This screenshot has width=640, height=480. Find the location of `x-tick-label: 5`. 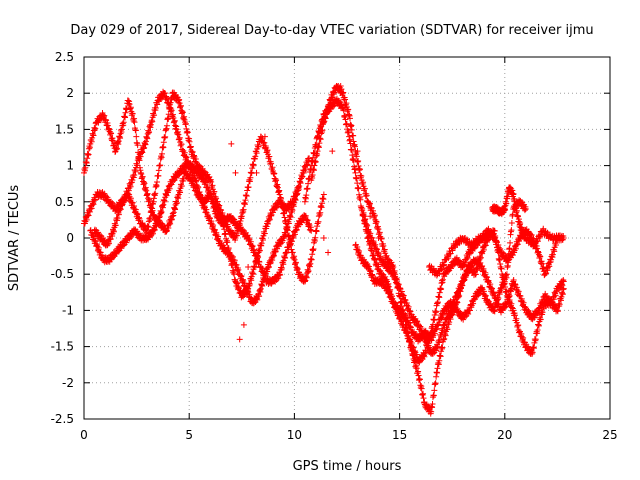

x-tick-label: 5 is located at coordinates (189, 435).